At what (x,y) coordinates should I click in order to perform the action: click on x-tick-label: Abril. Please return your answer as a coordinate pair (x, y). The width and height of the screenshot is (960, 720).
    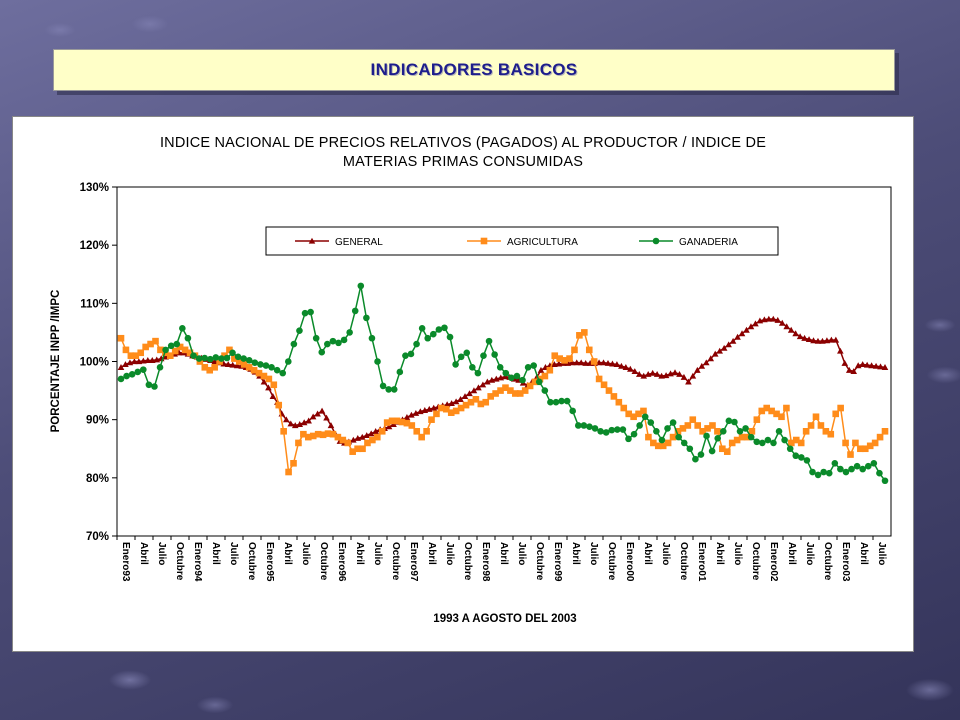
    Looking at the image, I should click on (575, 553).